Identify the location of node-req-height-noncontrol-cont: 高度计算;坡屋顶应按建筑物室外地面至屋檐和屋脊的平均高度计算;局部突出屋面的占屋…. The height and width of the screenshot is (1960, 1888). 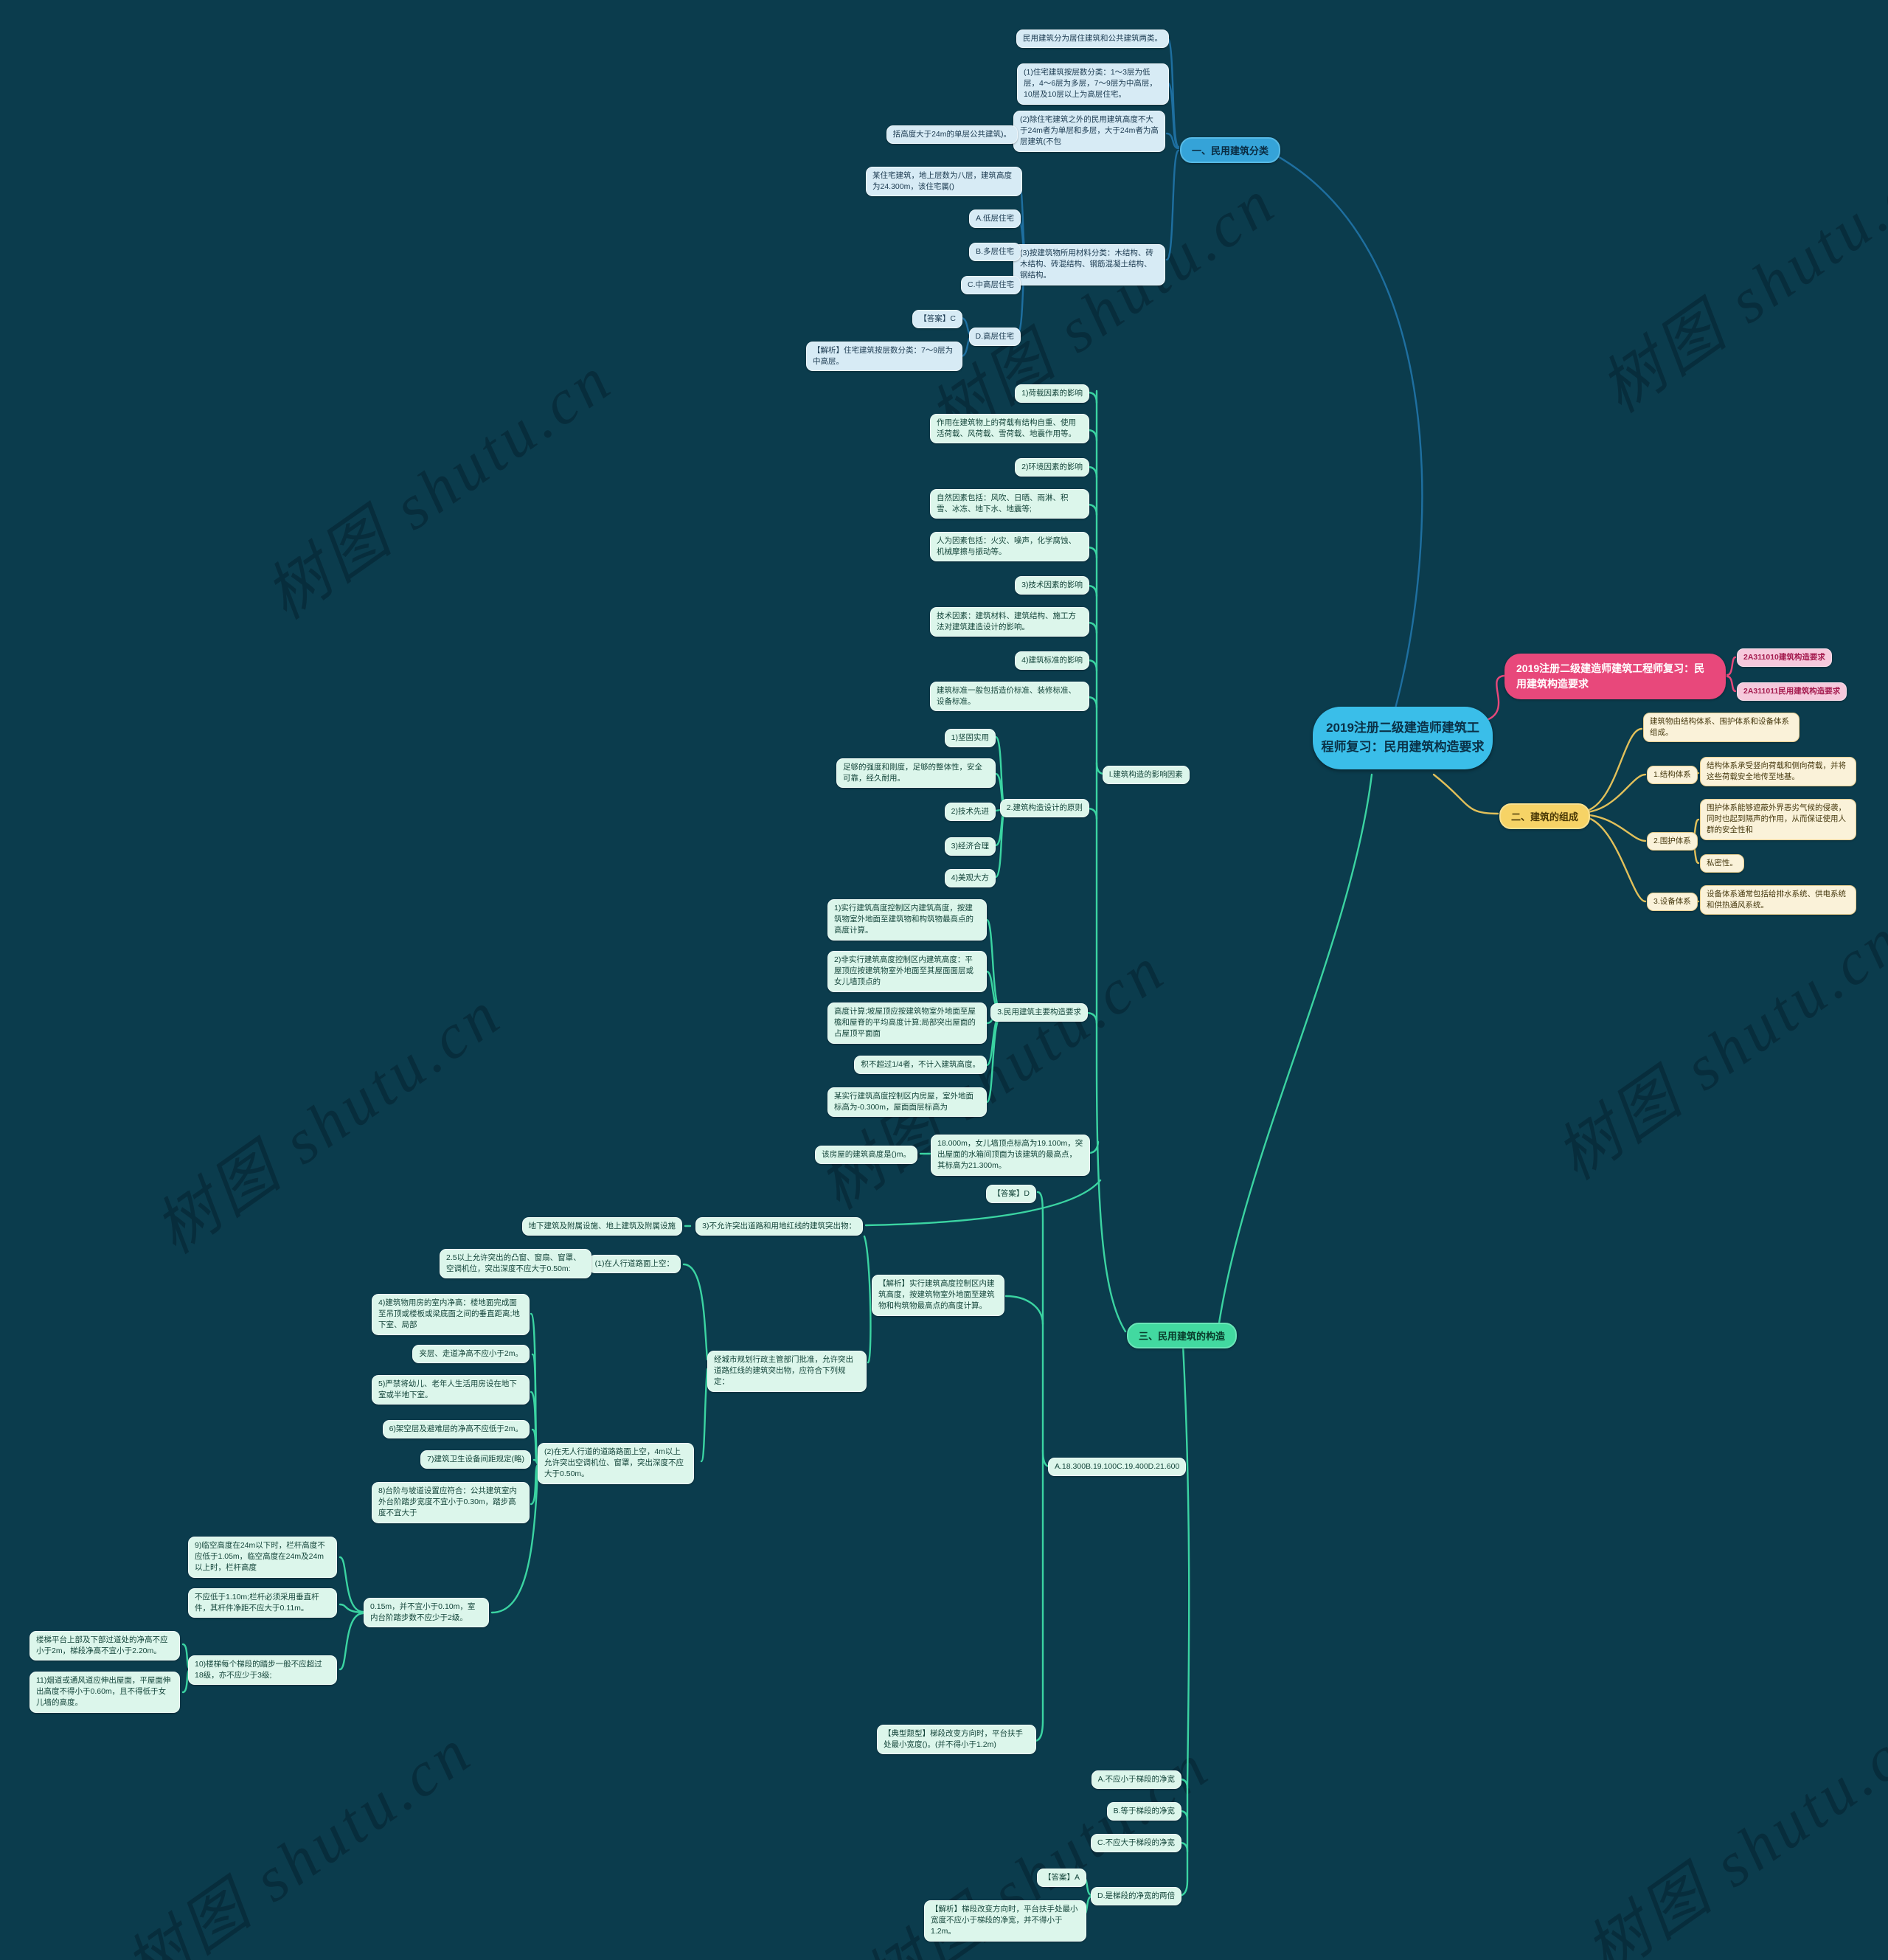
(907, 1023).